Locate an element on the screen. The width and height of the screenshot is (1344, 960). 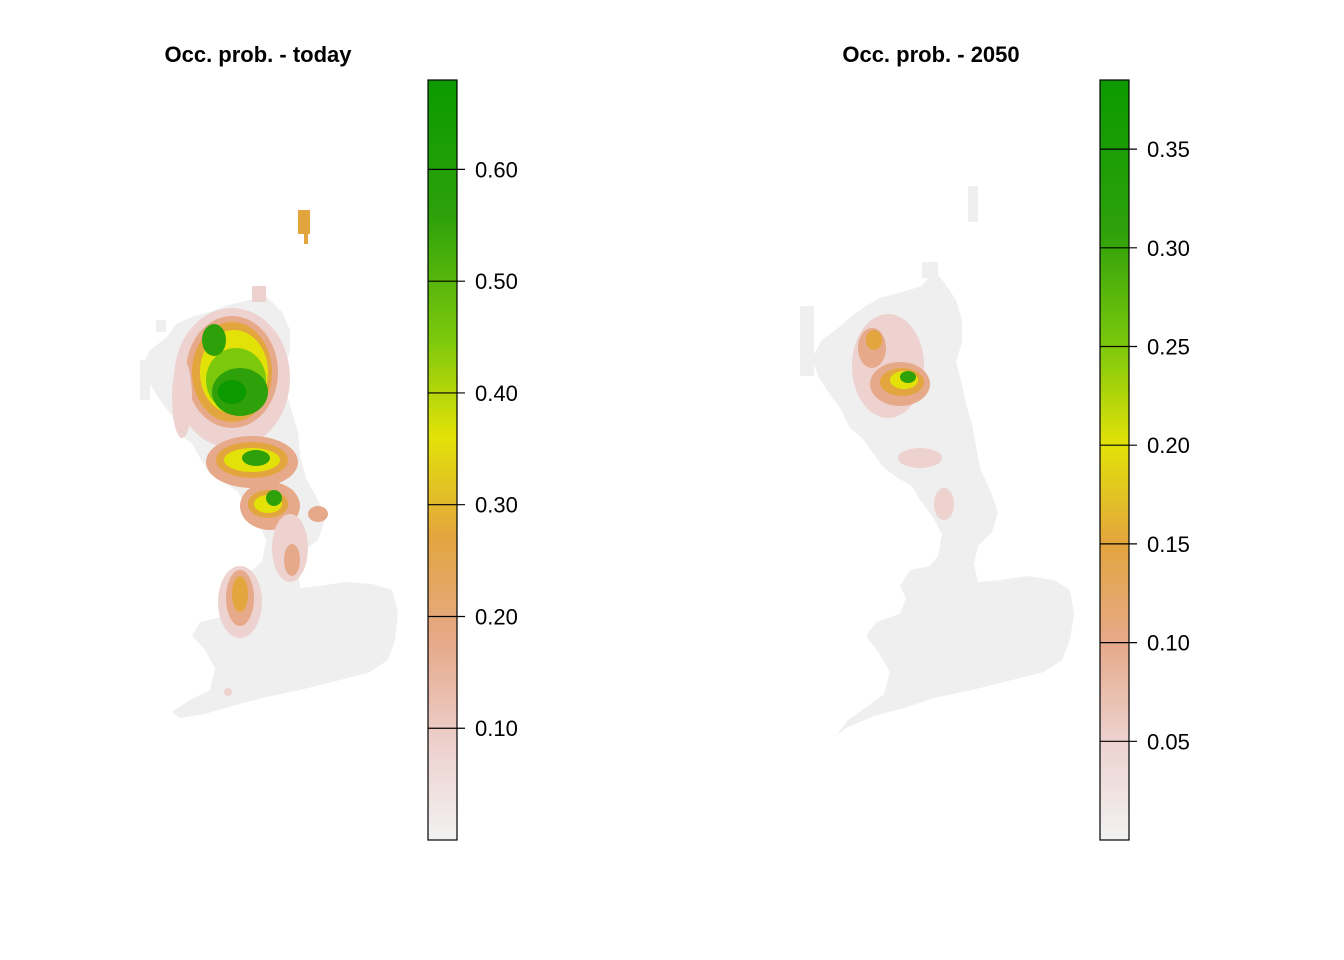
island-shetland-today is located at coordinates (304, 222).